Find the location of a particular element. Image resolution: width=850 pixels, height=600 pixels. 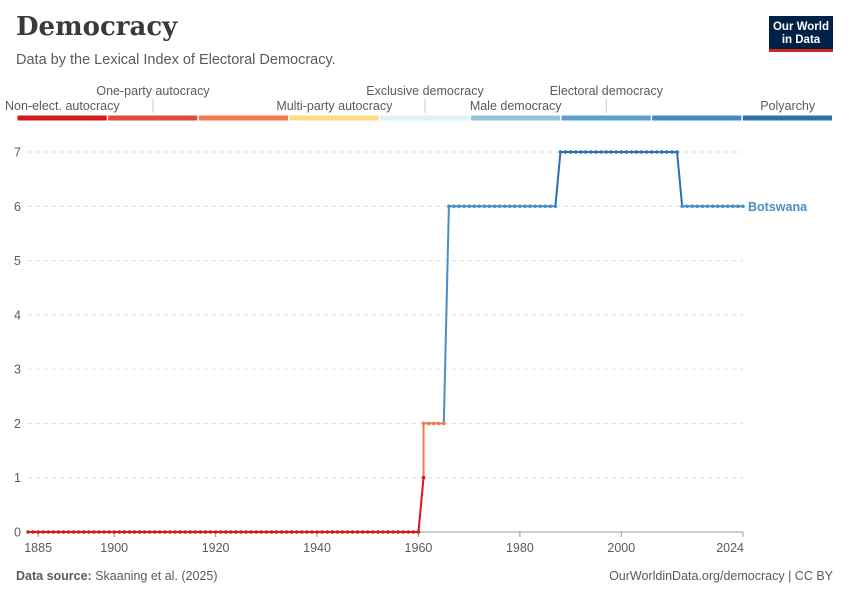

footer-link: OurWorldinData.org/democracy | CC BY is located at coordinates (721, 576).